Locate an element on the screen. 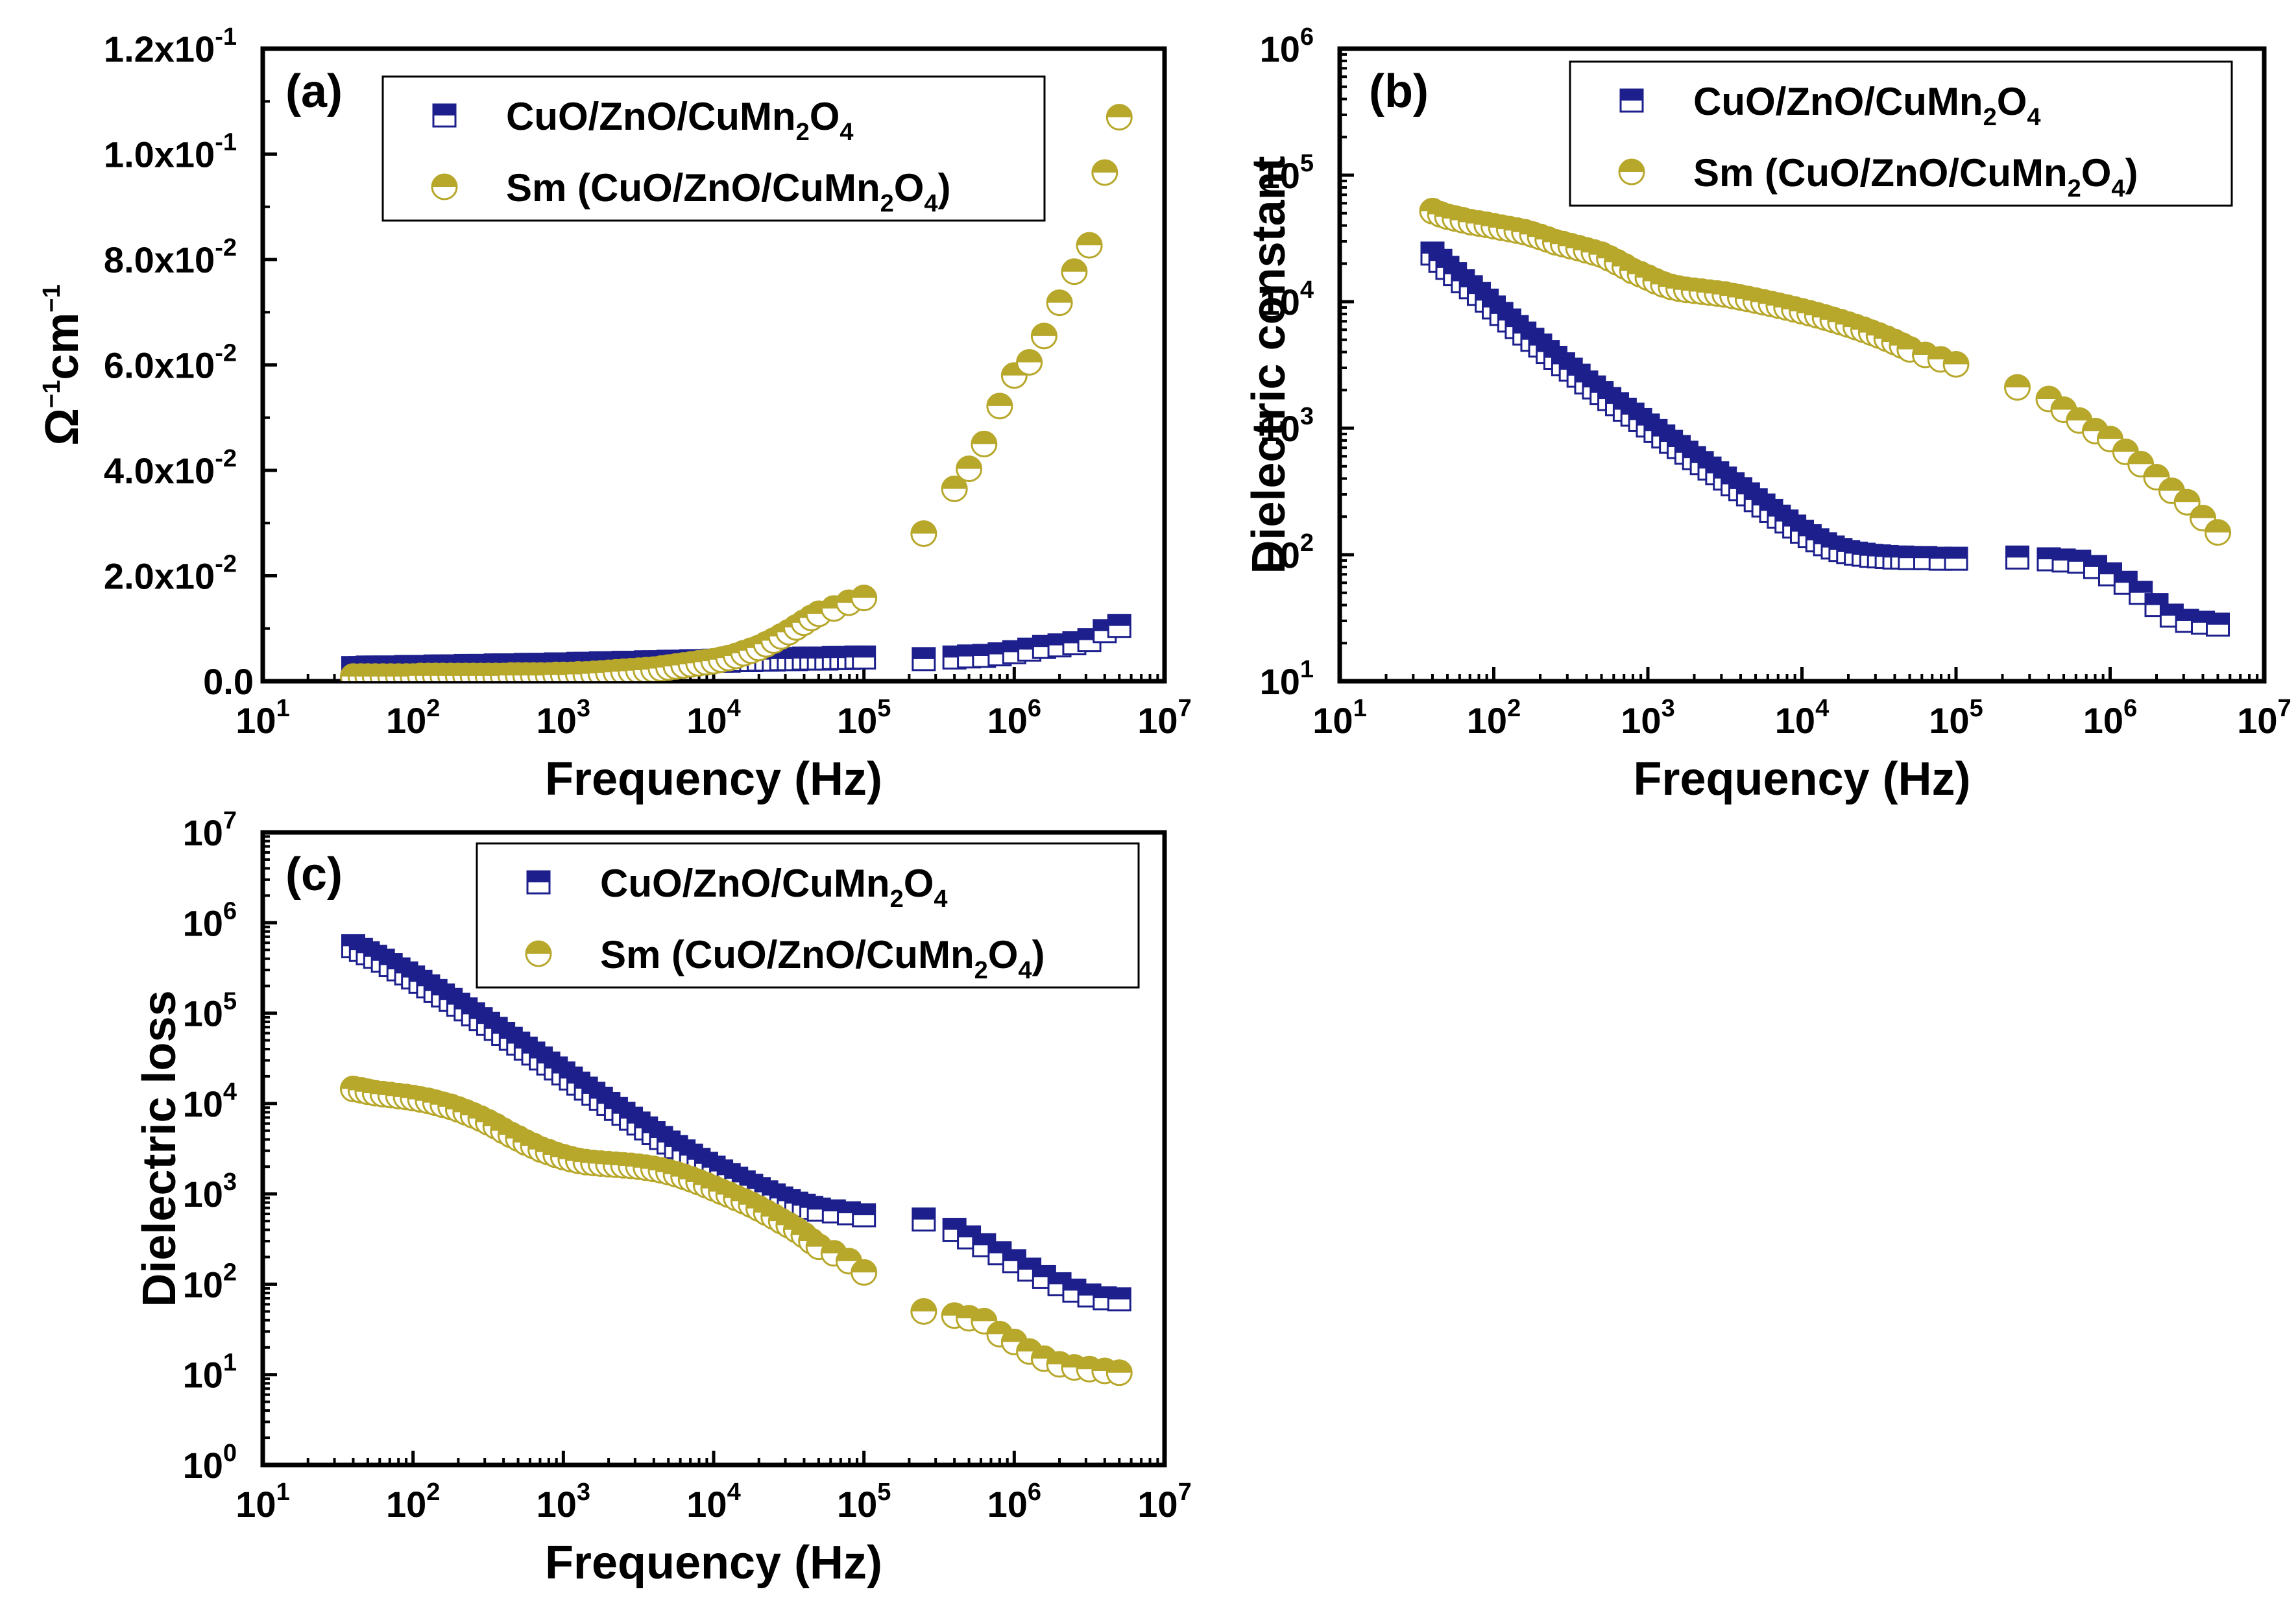 This screenshot has width=2296, height=1609. y-axis-label: Ω−1cm−1 is located at coordinates (62, 364).